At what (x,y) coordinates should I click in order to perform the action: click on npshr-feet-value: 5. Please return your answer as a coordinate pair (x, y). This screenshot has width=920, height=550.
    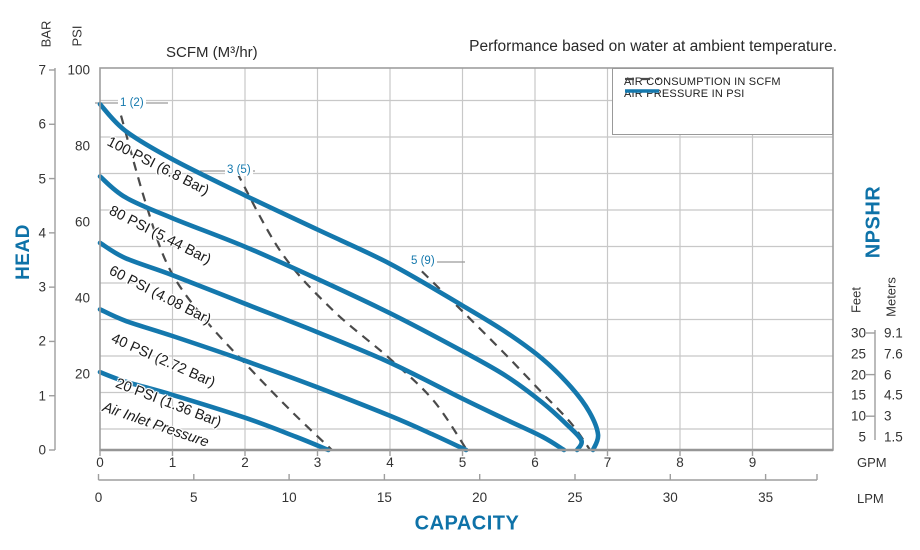
    Looking at the image, I should click on (862, 437).